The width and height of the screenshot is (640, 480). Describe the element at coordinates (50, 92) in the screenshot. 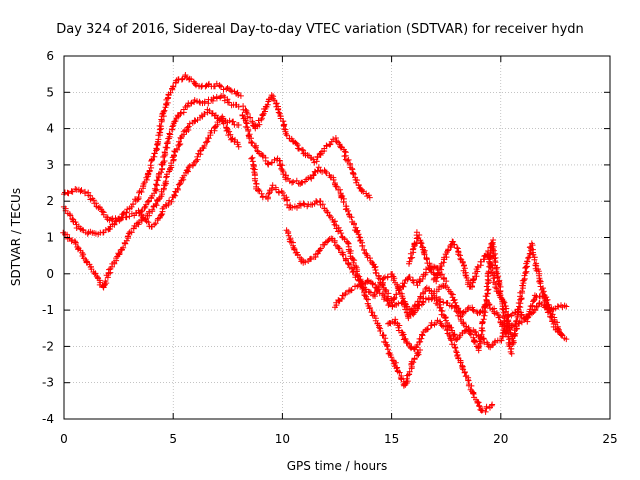

I see `y-tick-label: 5` at that location.